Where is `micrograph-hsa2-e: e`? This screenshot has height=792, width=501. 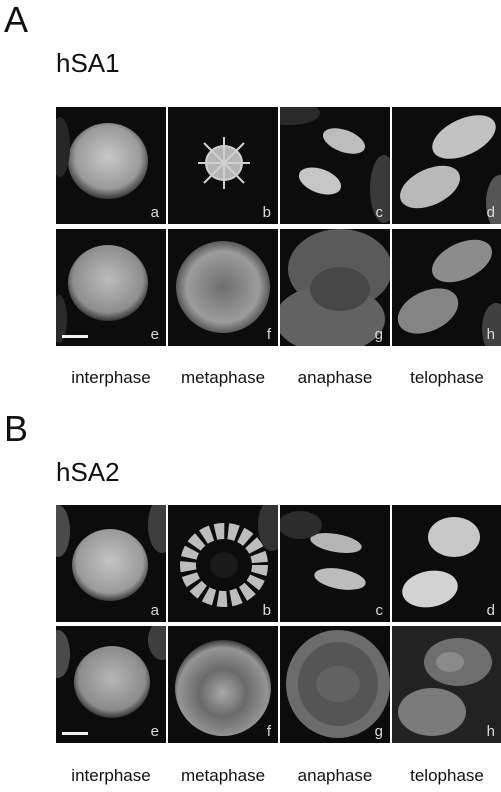
micrograph-hsa2-e: e is located at coordinates (111, 684).